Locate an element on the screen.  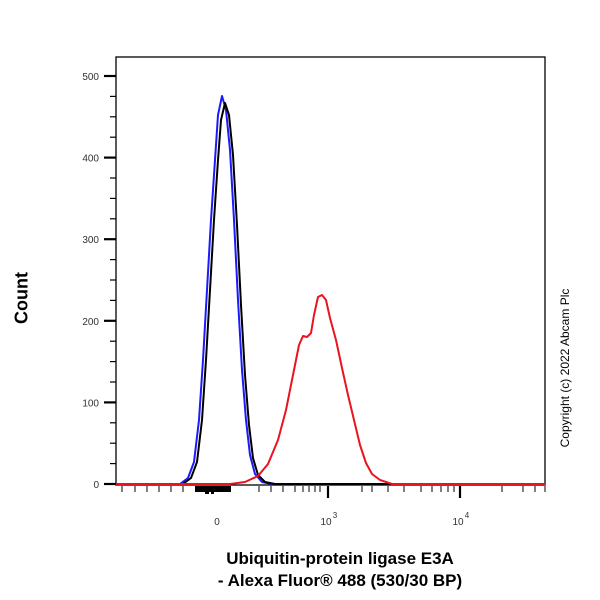
x-tick-label-1e4: 10 is located at coordinates (458, 522).